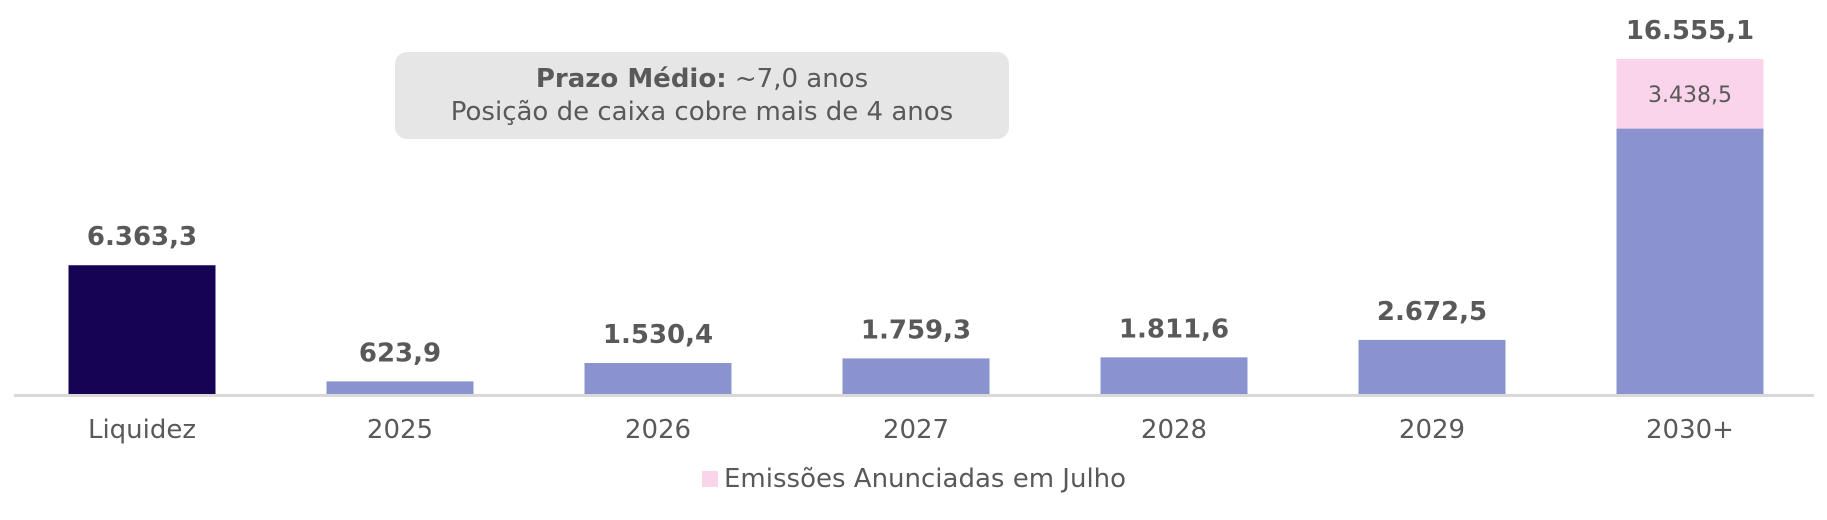 This screenshot has width=1827, height=520. Describe the element at coordinates (658, 430) in the screenshot. I see `category-label-2026: 2026` at that location.